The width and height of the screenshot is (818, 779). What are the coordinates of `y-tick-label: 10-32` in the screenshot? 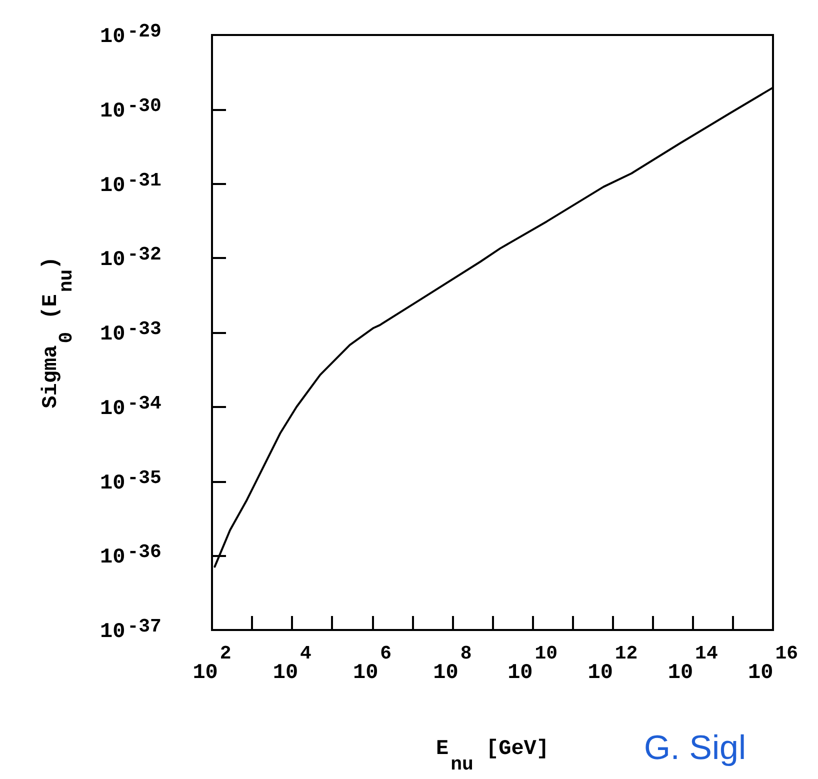 It's located at (131, 258).